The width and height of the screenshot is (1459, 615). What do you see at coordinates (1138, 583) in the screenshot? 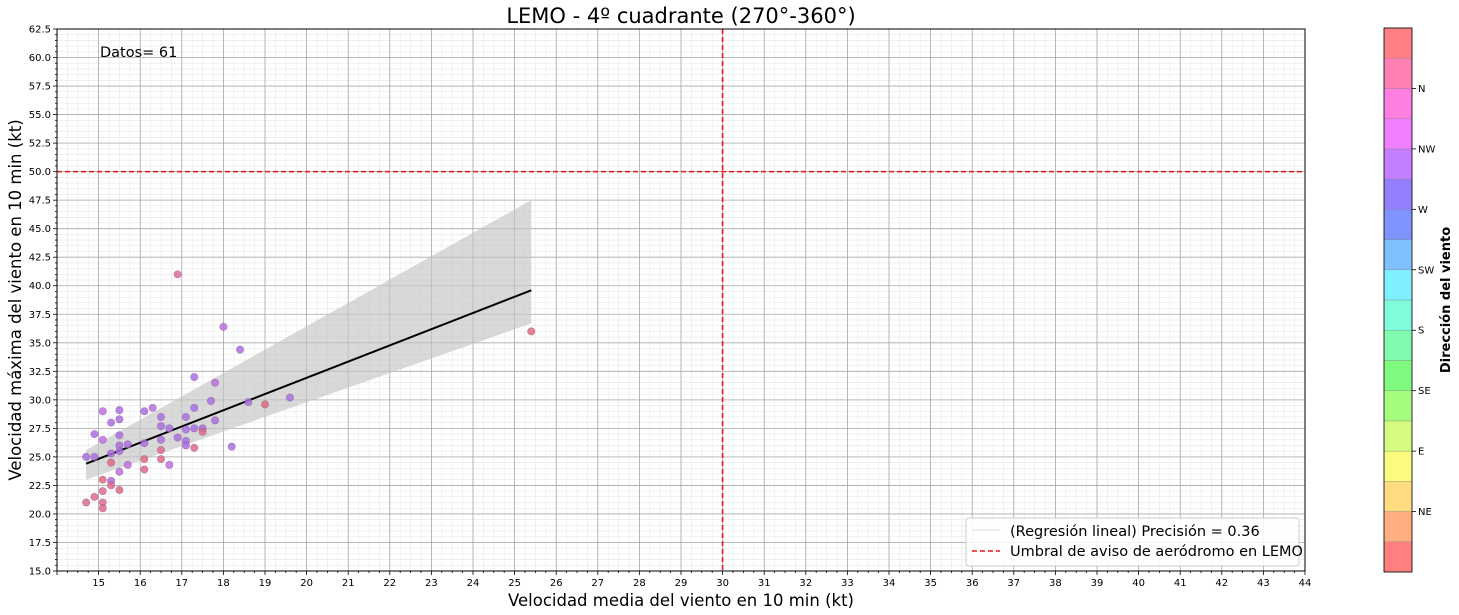
I see `x-tick-label: 40` at bounding box center [1138, 583].